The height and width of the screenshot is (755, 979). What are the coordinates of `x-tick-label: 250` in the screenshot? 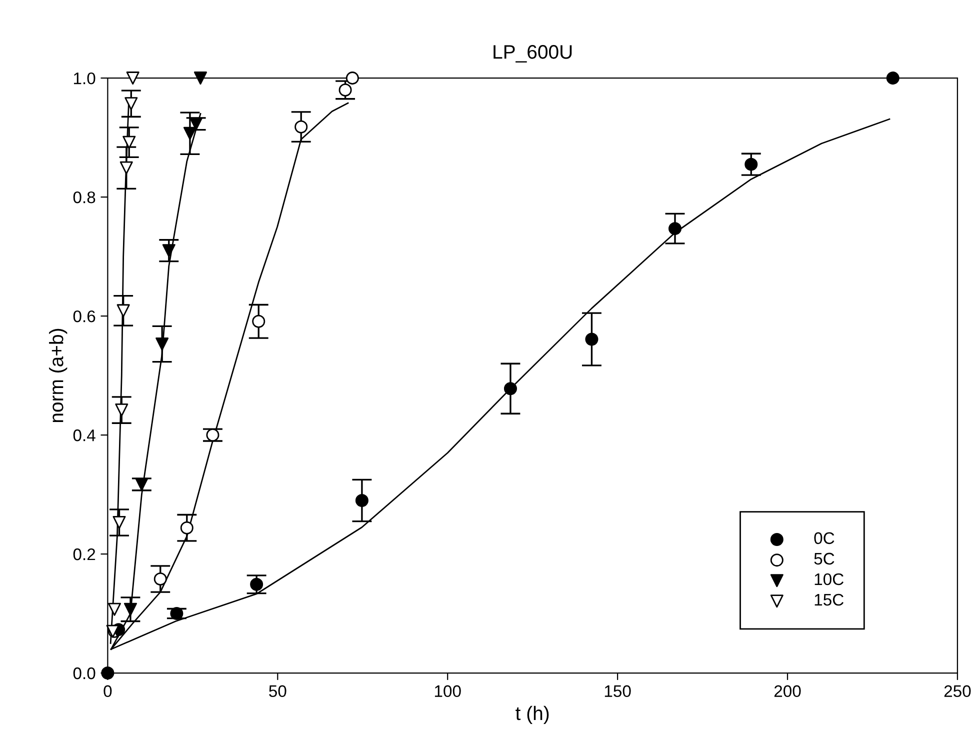 It's located at (957, 691).